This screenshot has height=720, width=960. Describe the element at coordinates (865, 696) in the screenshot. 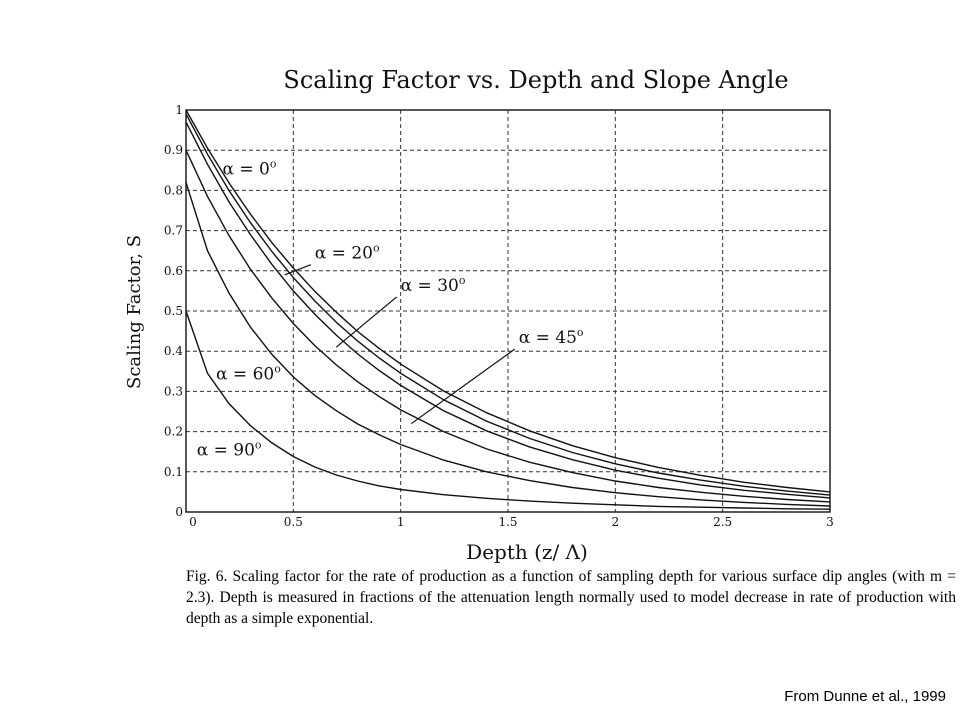

I see `source-credit: From Dunne et al., 1999` at that location.